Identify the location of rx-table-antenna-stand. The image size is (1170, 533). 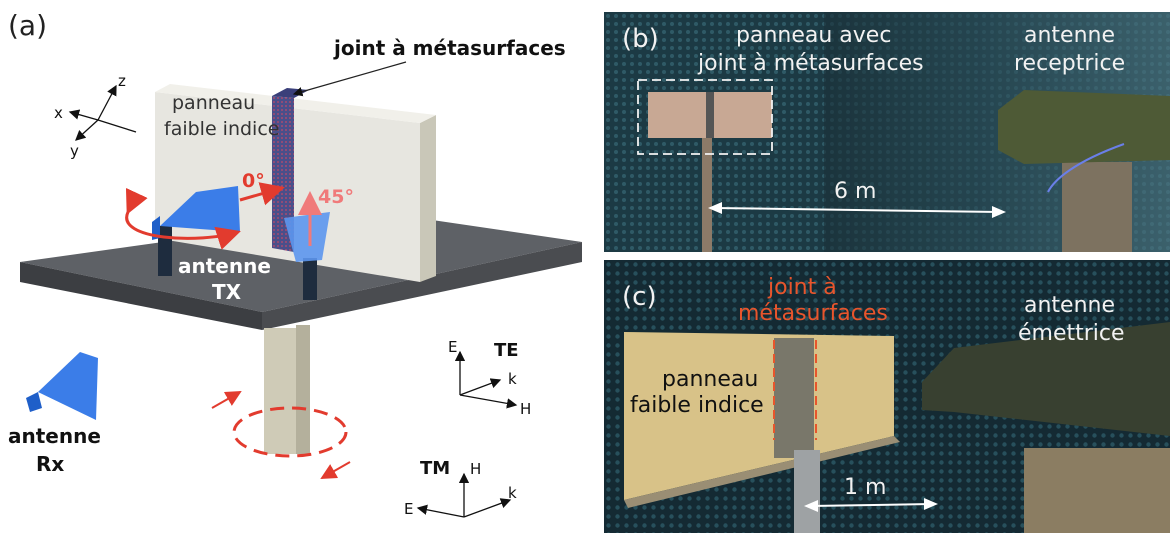
(310, 279).